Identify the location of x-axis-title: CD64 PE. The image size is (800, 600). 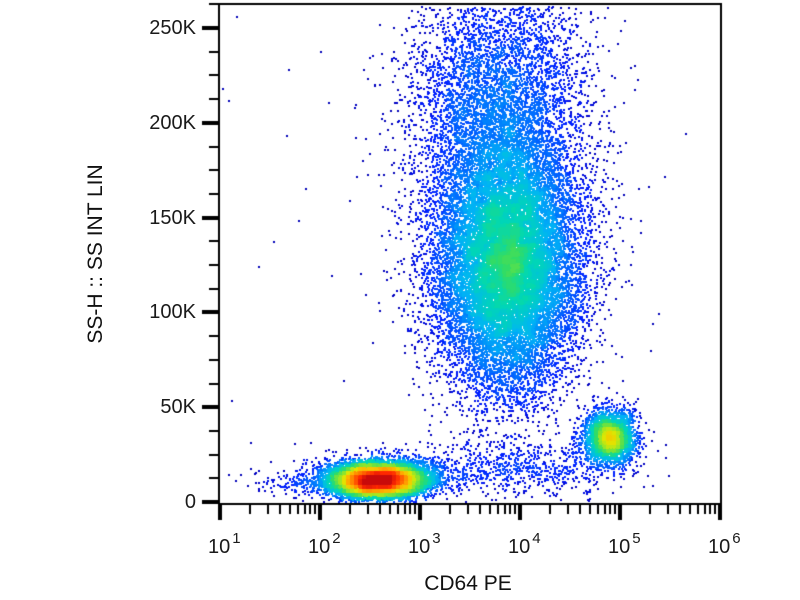
(468, 583).